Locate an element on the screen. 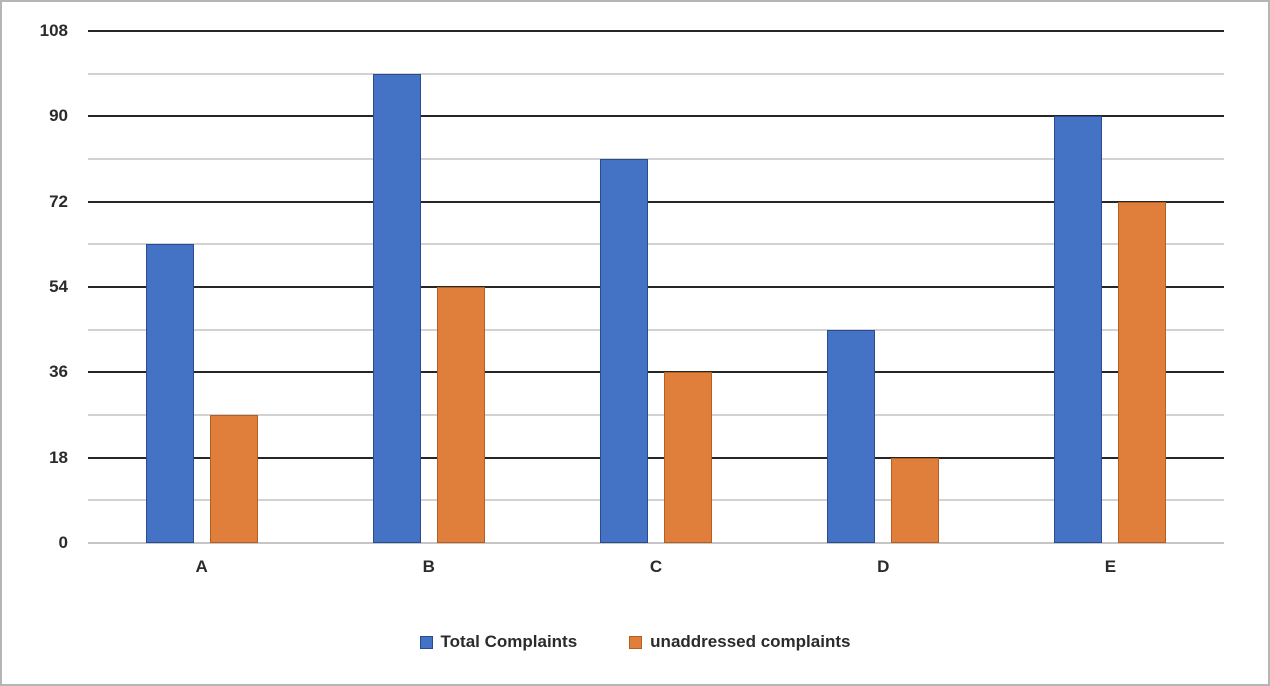 Image resolution: width=1270 pixels, height=686 pixels. bar-C-unaddressed is located at coordinates (688, 457).